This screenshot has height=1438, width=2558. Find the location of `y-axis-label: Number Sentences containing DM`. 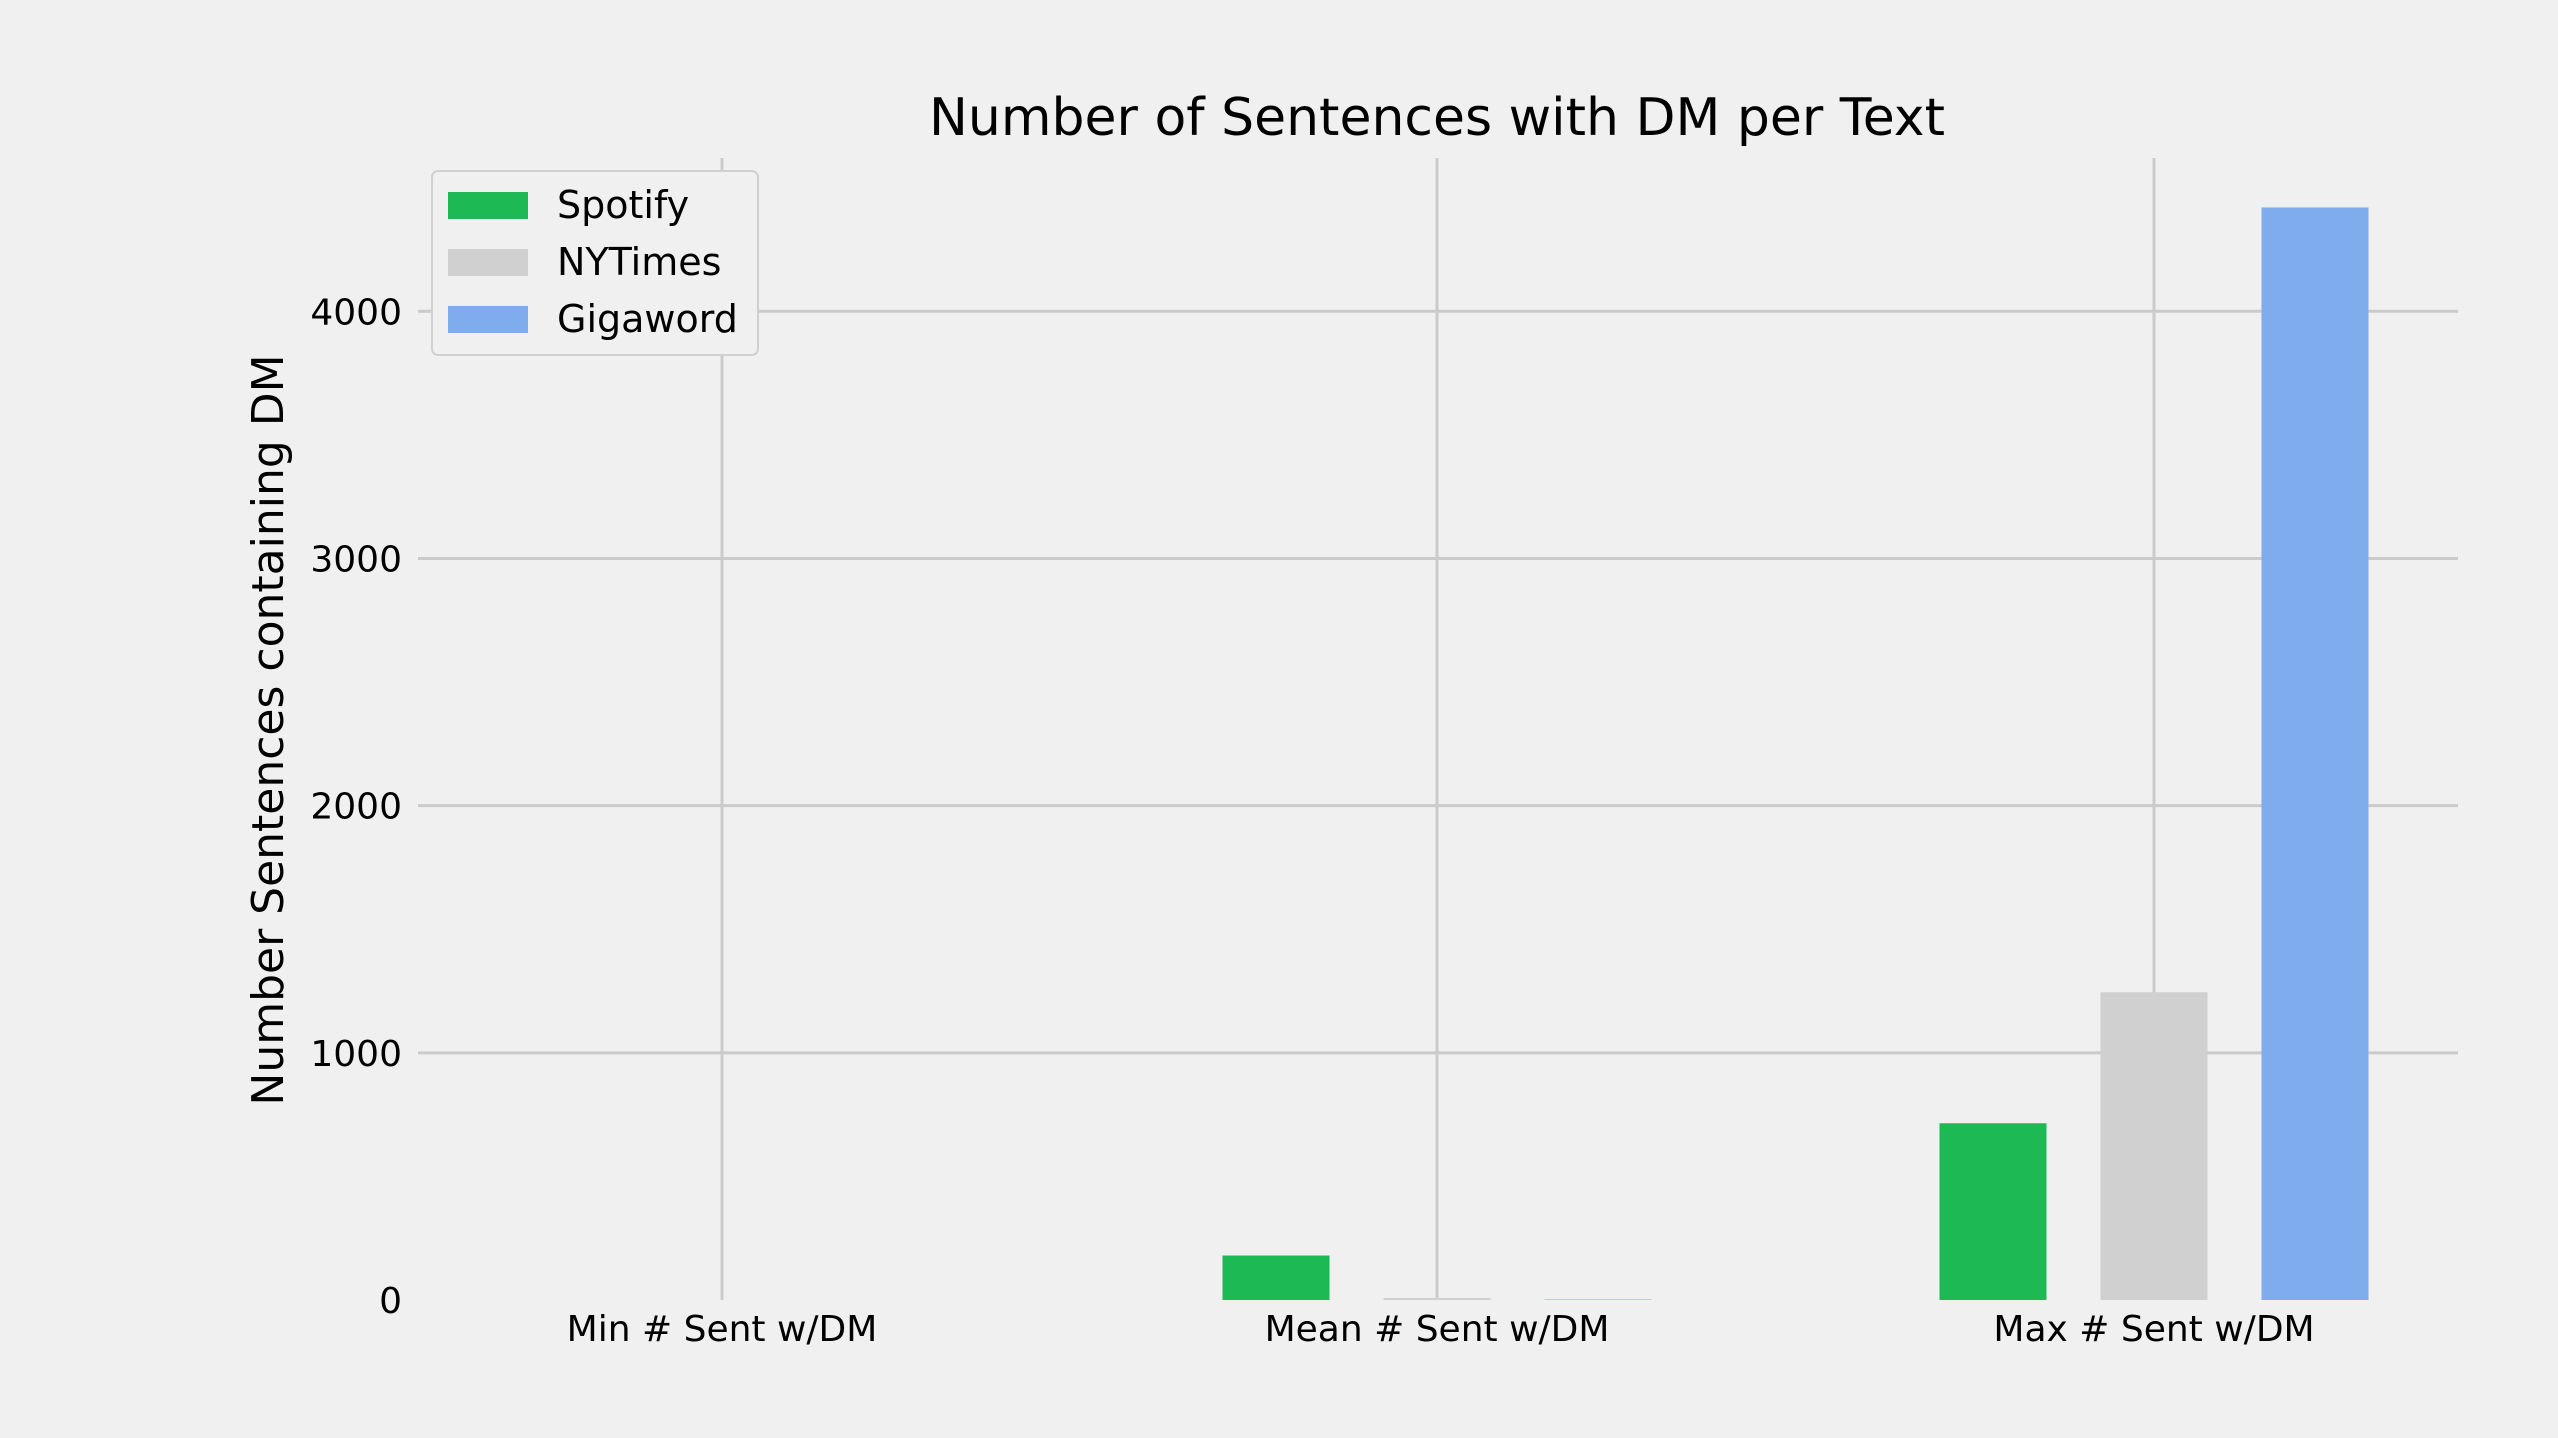

y-axis-label: Number Sentences containing DM is located at coordinates (268, 729).